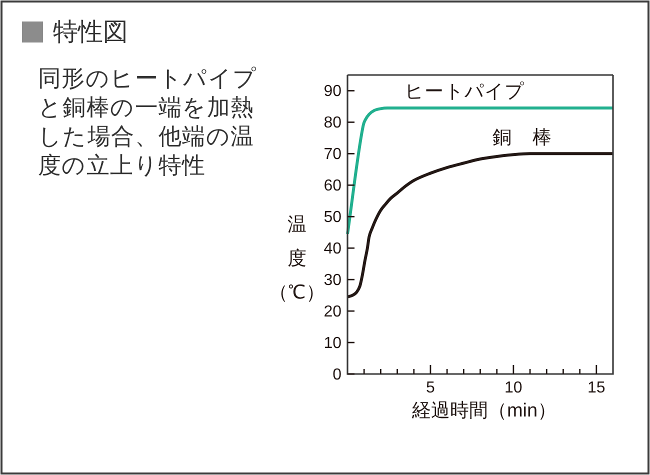 Image resolution: width=650 pixels, height=475 pixels. What do you see at coordinates (597, 388) in the screenshot?
I see `x-tick-label: 15` at bounding box center [597, 388].